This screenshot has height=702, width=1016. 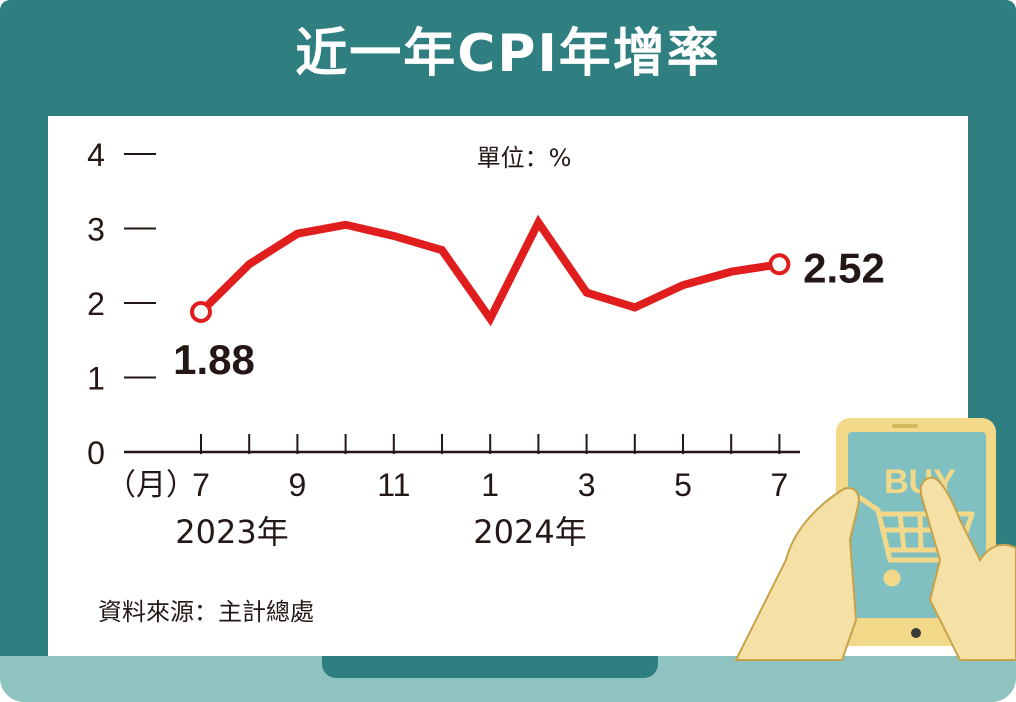 What do you see at coordinates (96, 155) in the screenshot?
I see `y-tick-label: 4` at bounding box center [96, 155].